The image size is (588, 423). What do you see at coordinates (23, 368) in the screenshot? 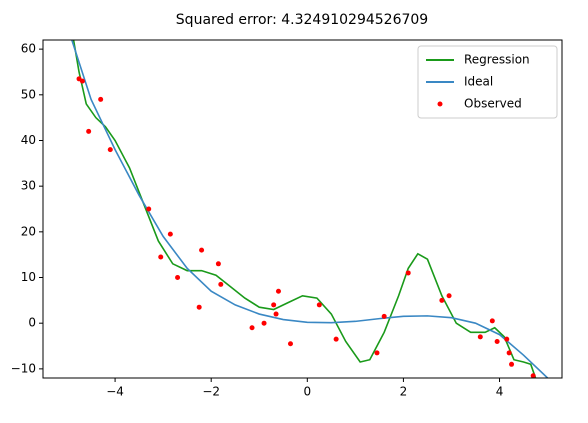
I see `y-tick-label: −10` at bounding box center [23, 368].